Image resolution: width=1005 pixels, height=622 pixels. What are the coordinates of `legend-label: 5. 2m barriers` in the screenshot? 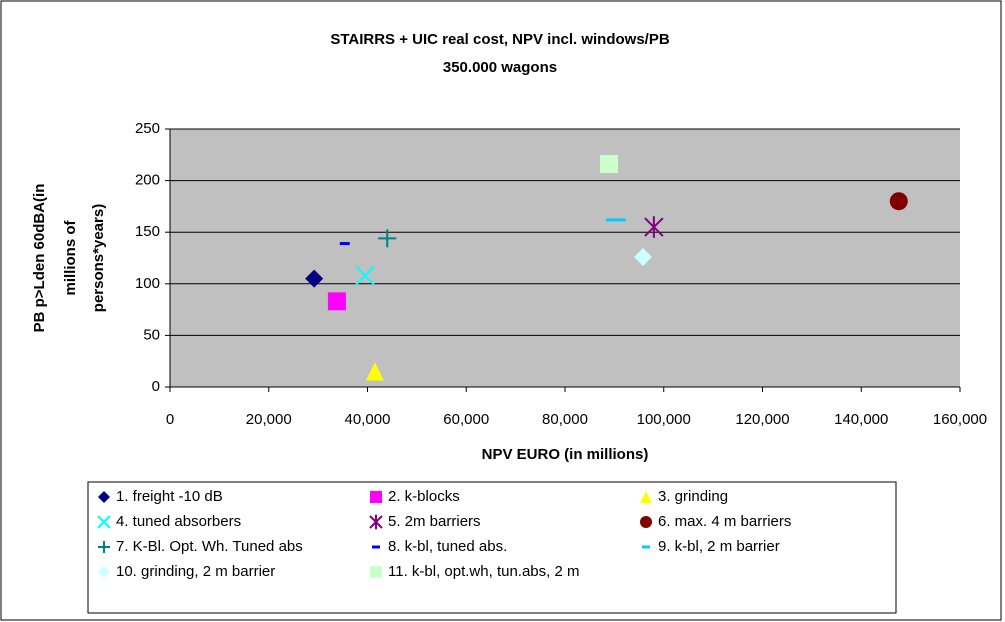 It's located at (434, 521).